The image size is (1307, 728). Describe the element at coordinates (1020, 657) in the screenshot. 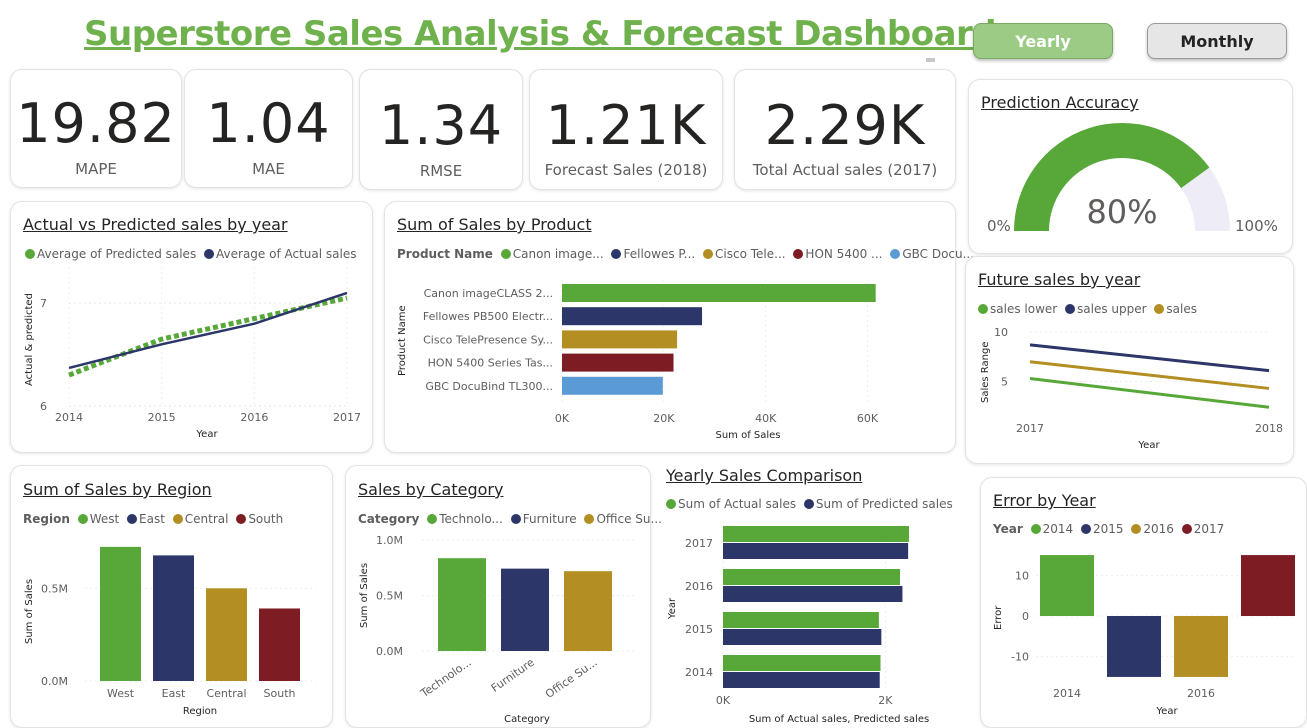

I see `tick-label: -10` at that location.